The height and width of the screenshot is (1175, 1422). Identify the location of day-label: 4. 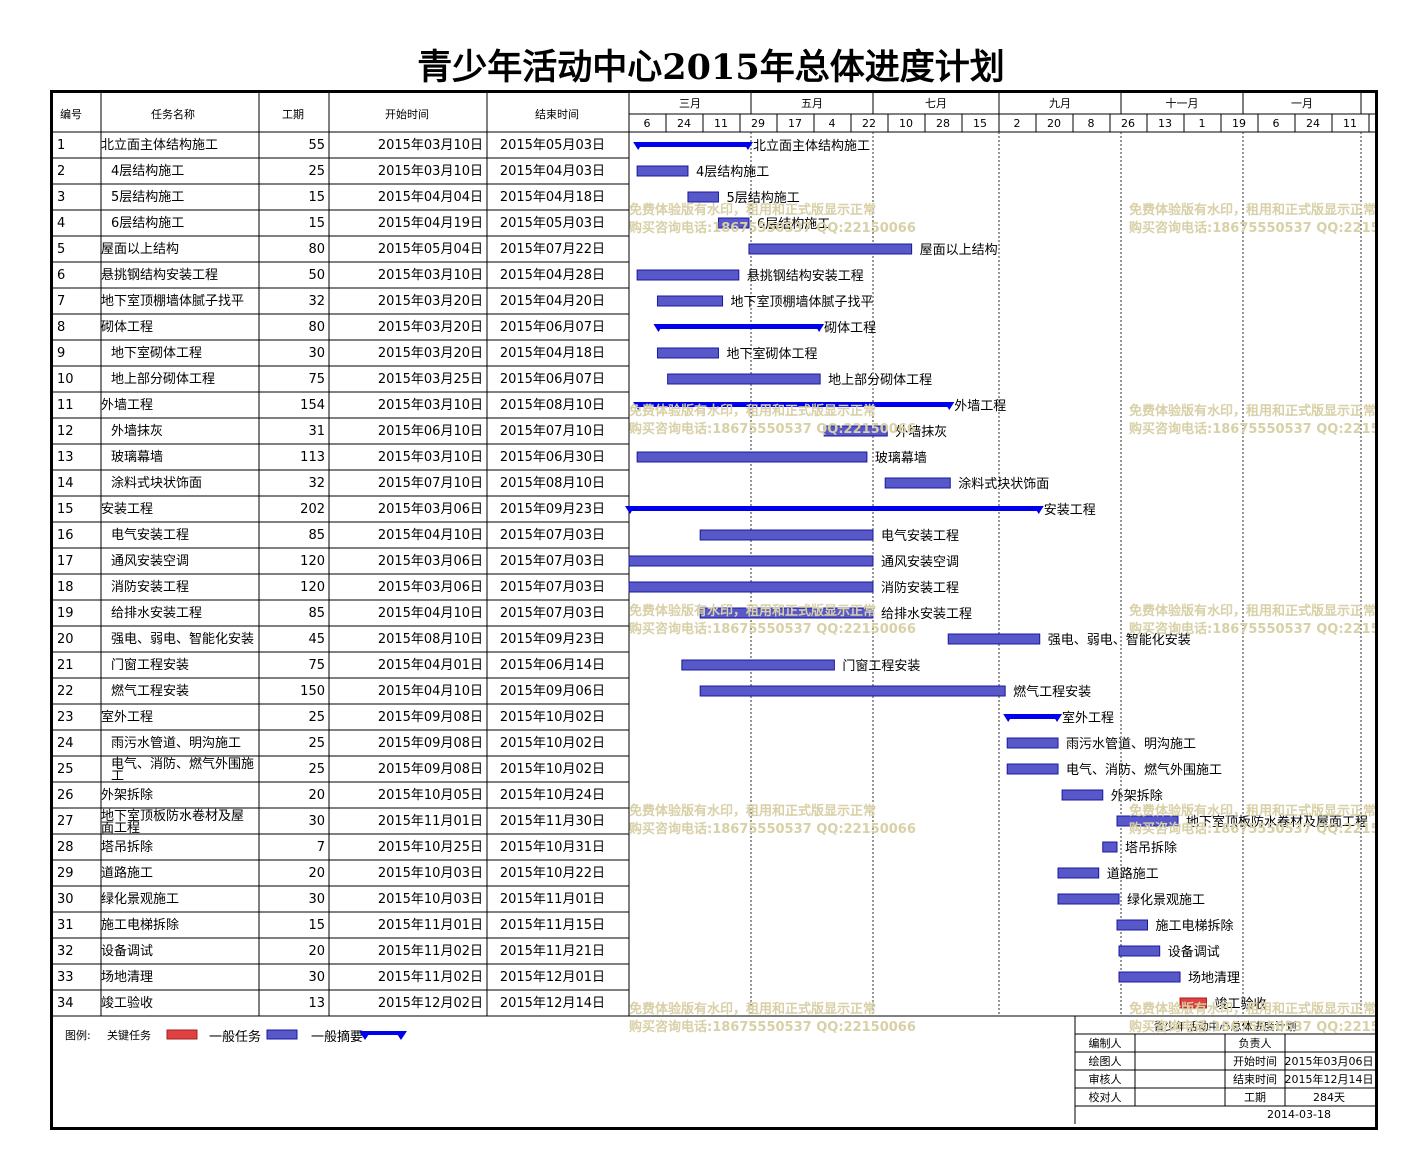
(832, 123).